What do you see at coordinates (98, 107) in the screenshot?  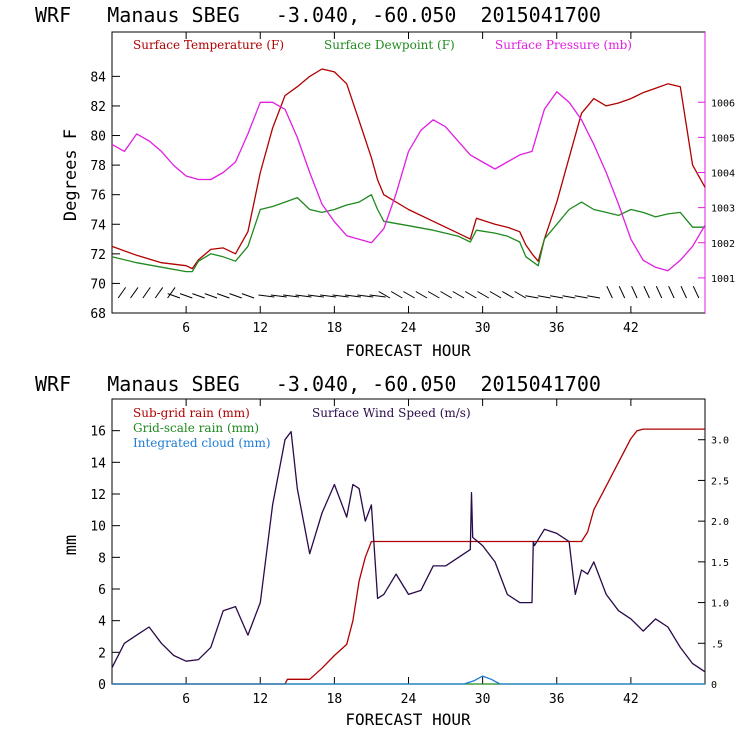 I see `panel1-y-tick-label: 82` at bounding box center [98, 107].